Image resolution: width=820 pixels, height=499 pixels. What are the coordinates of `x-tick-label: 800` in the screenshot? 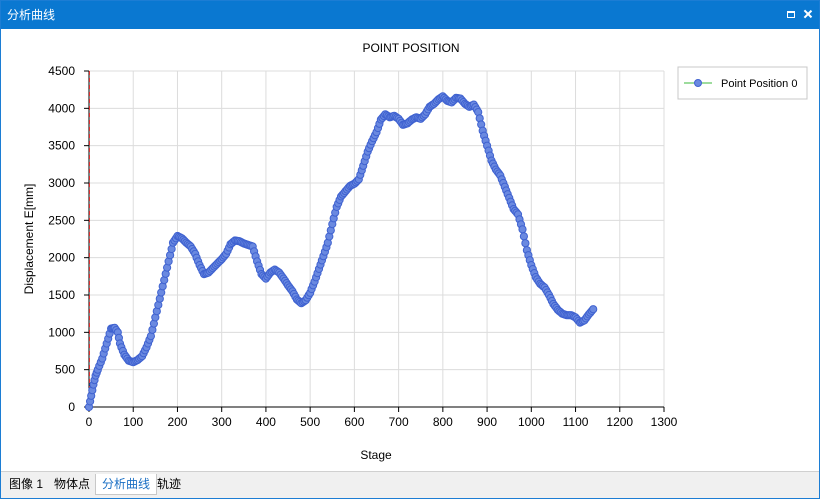 It's located at (443, 422).